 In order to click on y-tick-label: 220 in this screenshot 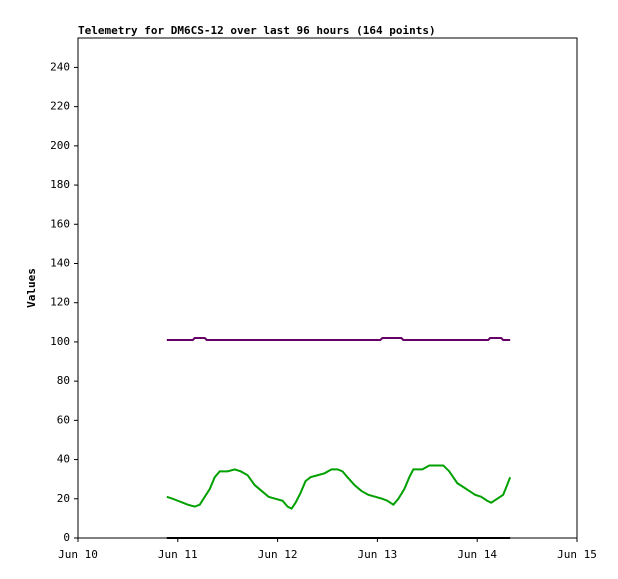, I will do `click(60, 106)`.